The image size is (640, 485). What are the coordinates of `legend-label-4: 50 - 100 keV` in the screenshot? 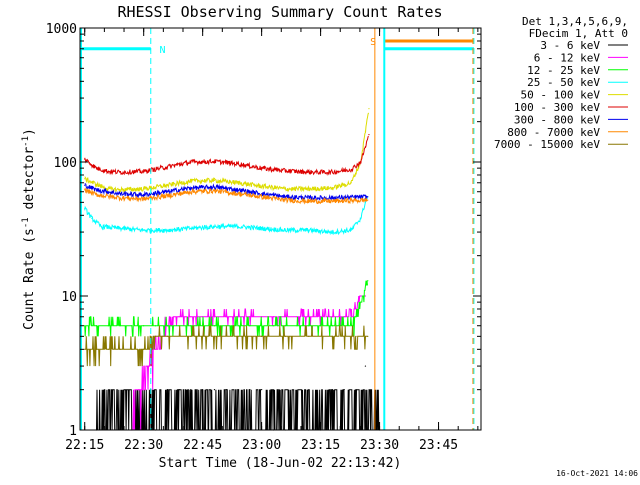 It's located at (561, 95).